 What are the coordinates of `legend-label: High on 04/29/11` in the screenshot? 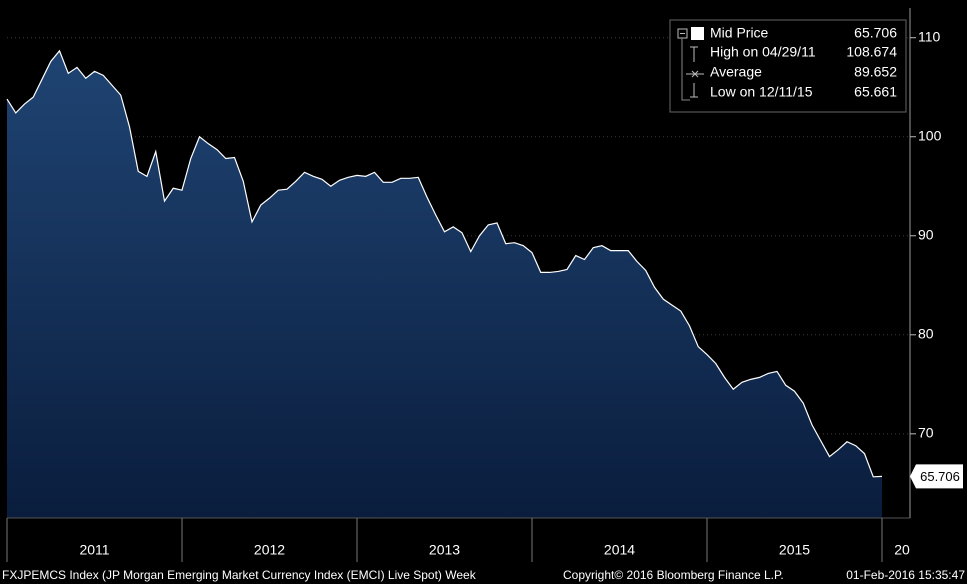 It's located at (763, 52).